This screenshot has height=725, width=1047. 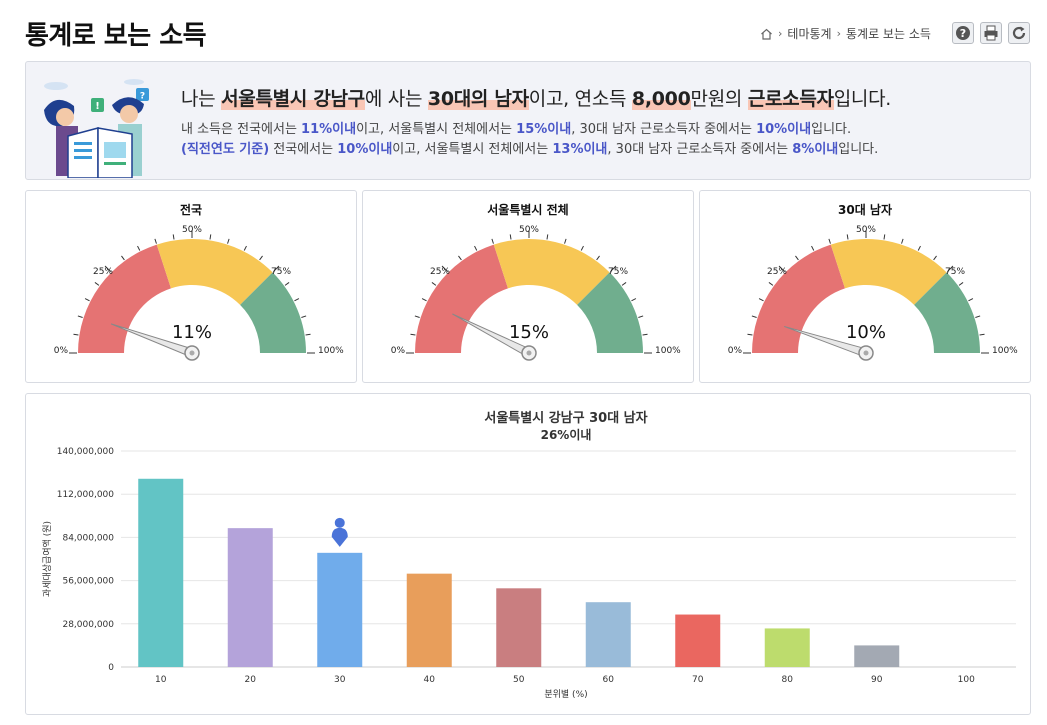 I want to click on refresh-icon, so click(x=1019, y=33).